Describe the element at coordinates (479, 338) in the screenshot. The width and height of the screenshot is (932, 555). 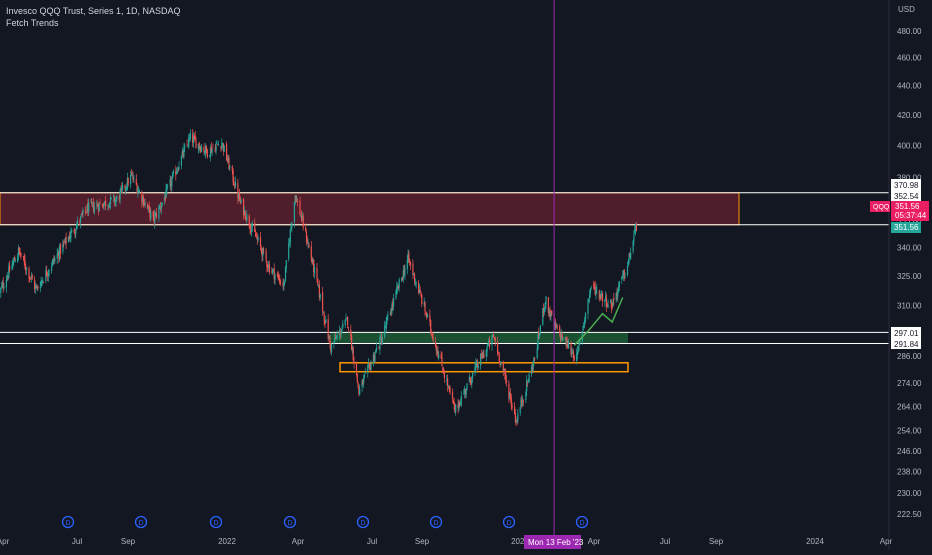
I see `support-zone` at that location.